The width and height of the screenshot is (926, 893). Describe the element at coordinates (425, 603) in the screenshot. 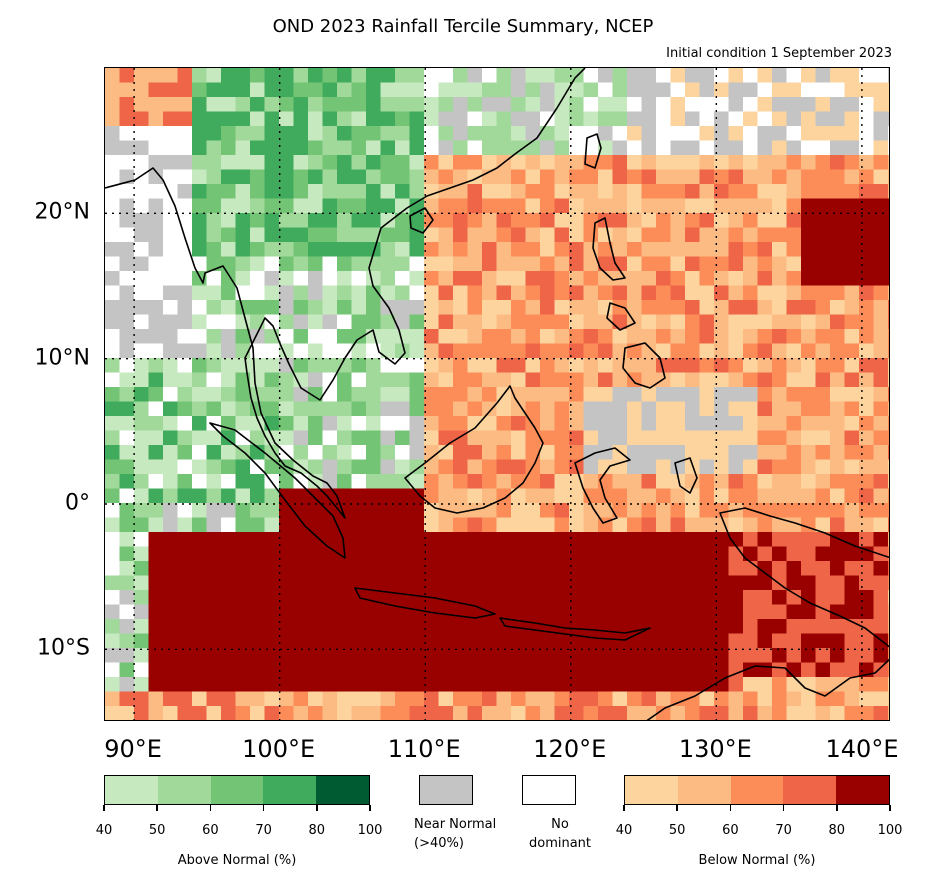

I see `coastline-java` at that location.